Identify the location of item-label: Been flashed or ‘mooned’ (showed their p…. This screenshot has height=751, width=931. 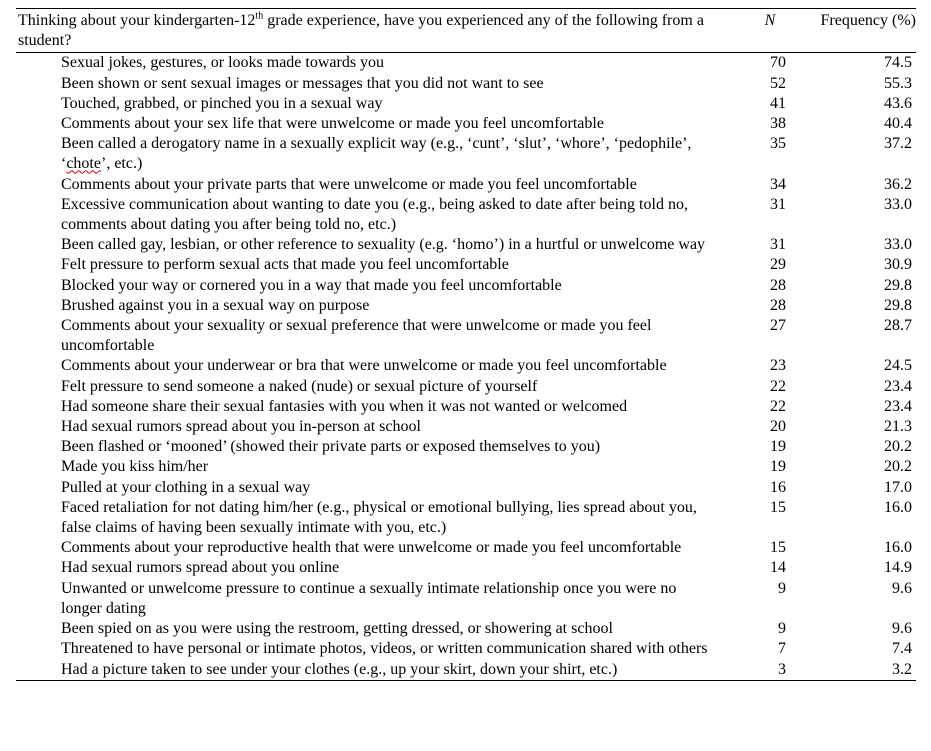
(331, 447).